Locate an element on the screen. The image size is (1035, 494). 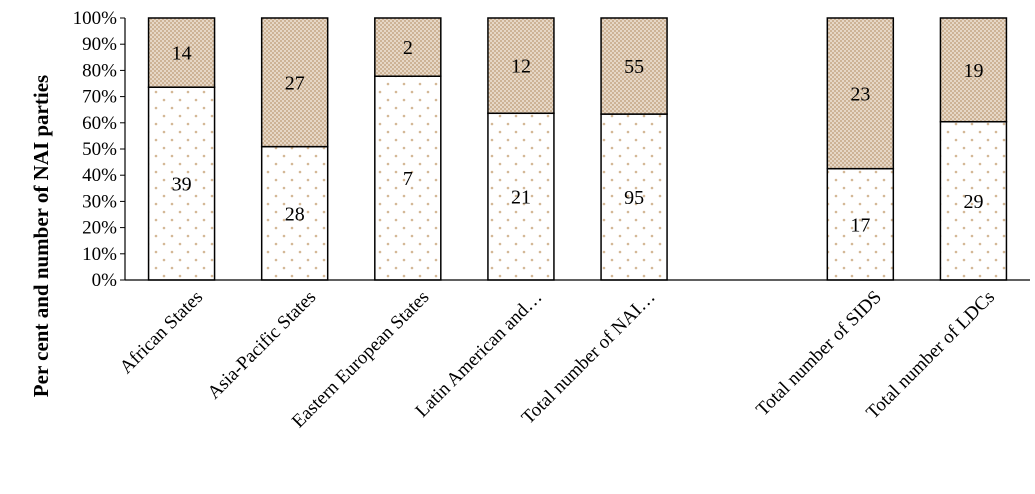
data-label: 28 is located at coordinates (295, 214).